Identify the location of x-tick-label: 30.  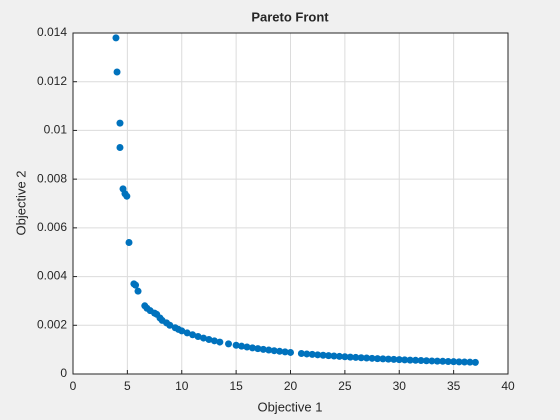
(400, 386).